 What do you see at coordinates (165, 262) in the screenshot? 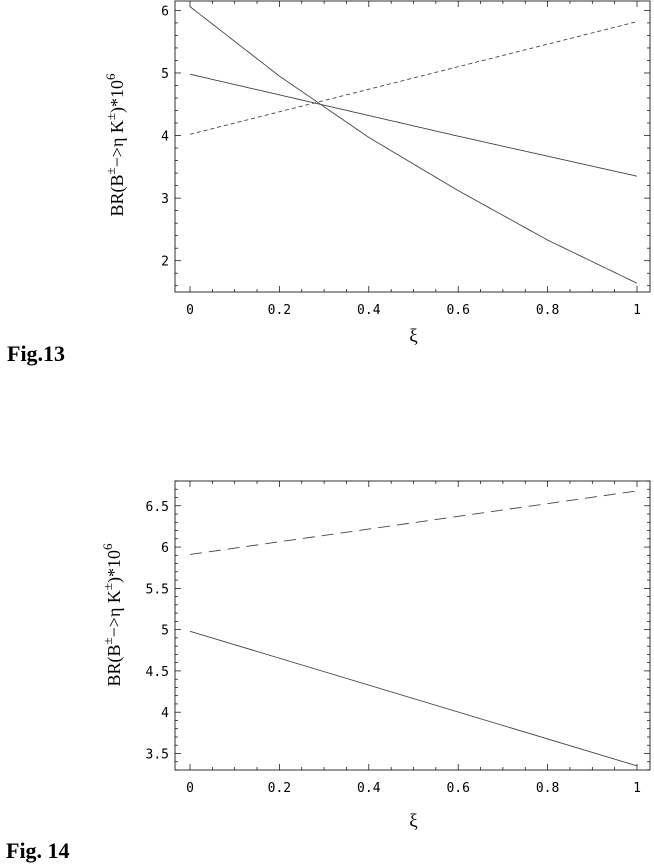
I see `y-tick-label: 2` at bounding box center [165, 262].